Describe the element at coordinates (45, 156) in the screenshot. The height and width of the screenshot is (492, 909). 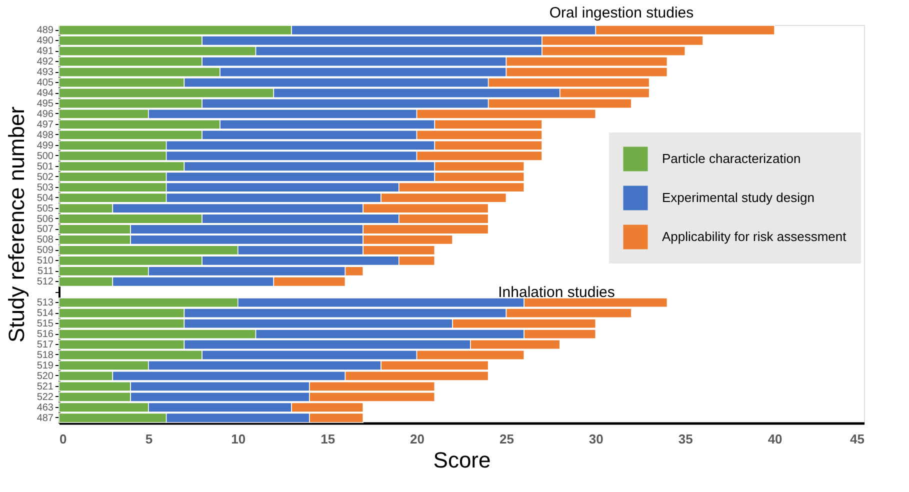
I see `y-tick-label: 500` at that location.